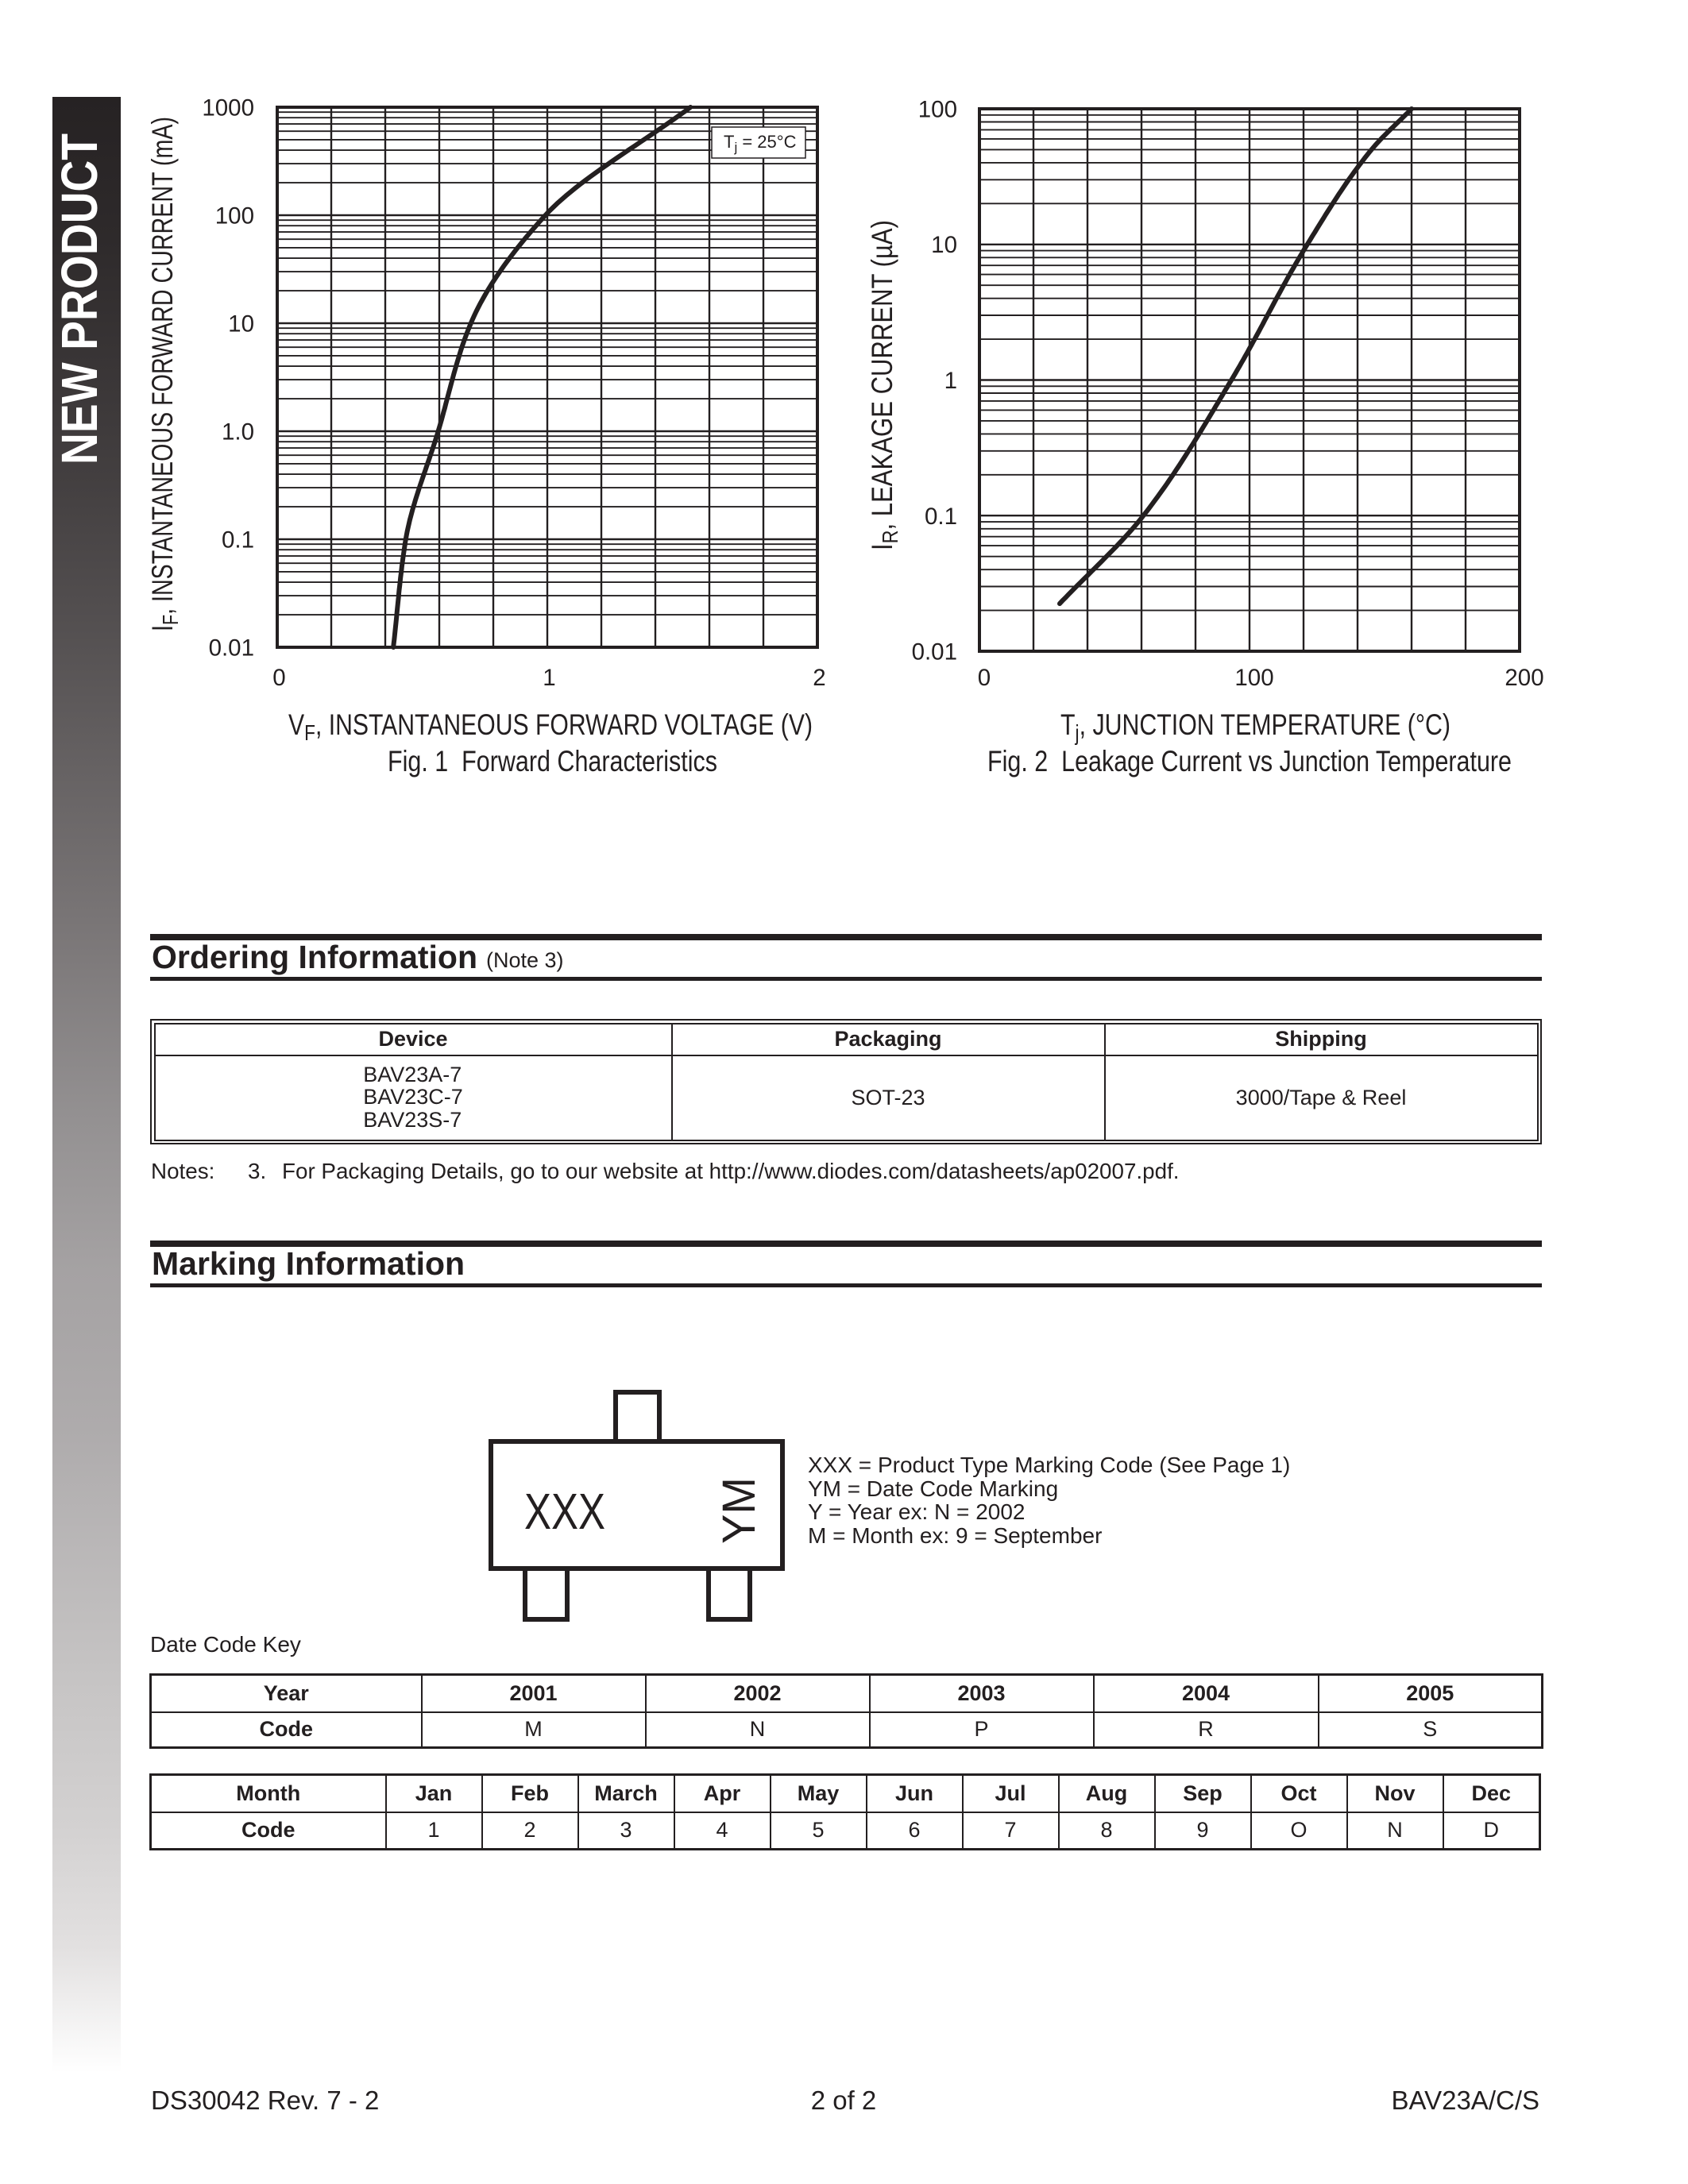 The height and width of the screenshot is (2184, 1688). I want to click on svg-text: Tj = 25°C, so click(761, 143).